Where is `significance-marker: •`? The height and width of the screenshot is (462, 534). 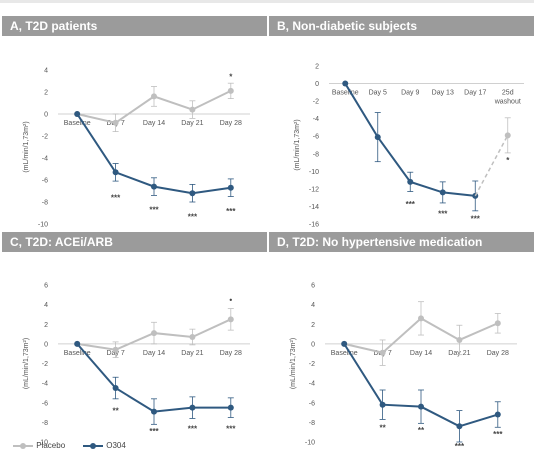
significance-marker: • is located at coordinates (230, 300).